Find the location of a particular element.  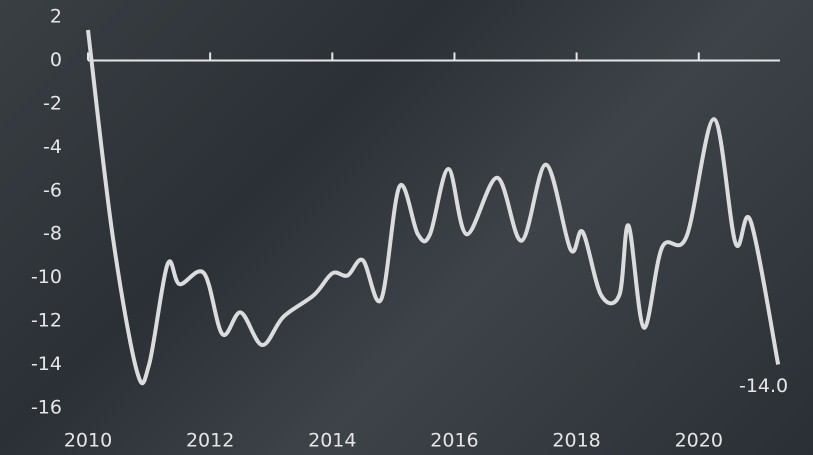

y-tick-label: -14 is located at coordinates (46, 364).